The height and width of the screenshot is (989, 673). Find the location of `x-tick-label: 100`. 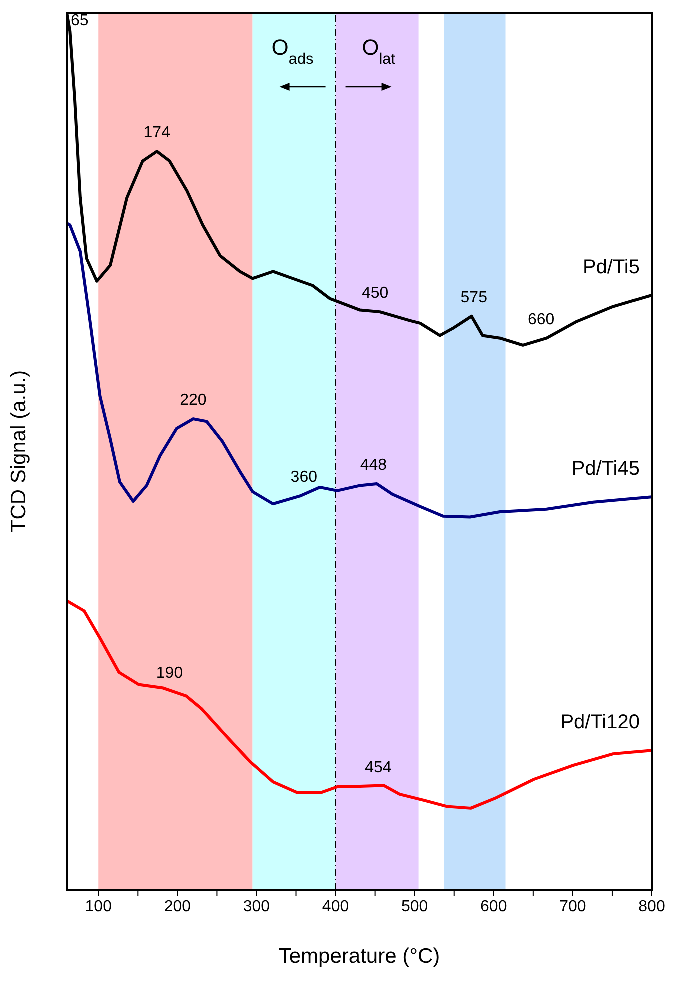

x-tick-label: 100 is located at coordinates (98, 907).